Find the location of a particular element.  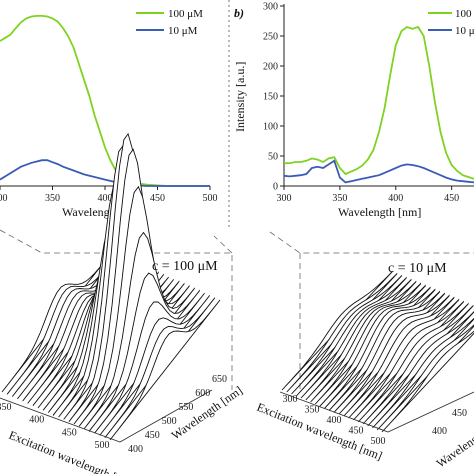

panel-3d-10uM-x-label: Excitation wavelength [nm] is located at coordinates (319, 431).